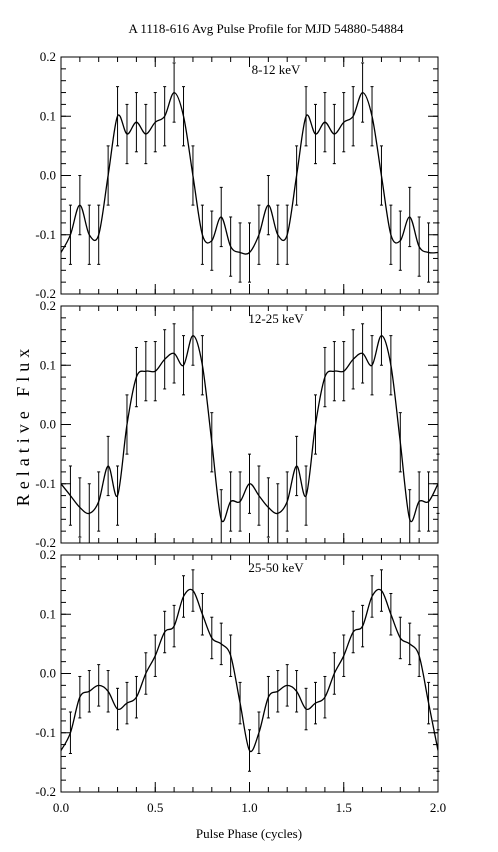 This screenshot has width=498, height=852. I want to click on y-tick-label: 0.0, so click(48, 424).